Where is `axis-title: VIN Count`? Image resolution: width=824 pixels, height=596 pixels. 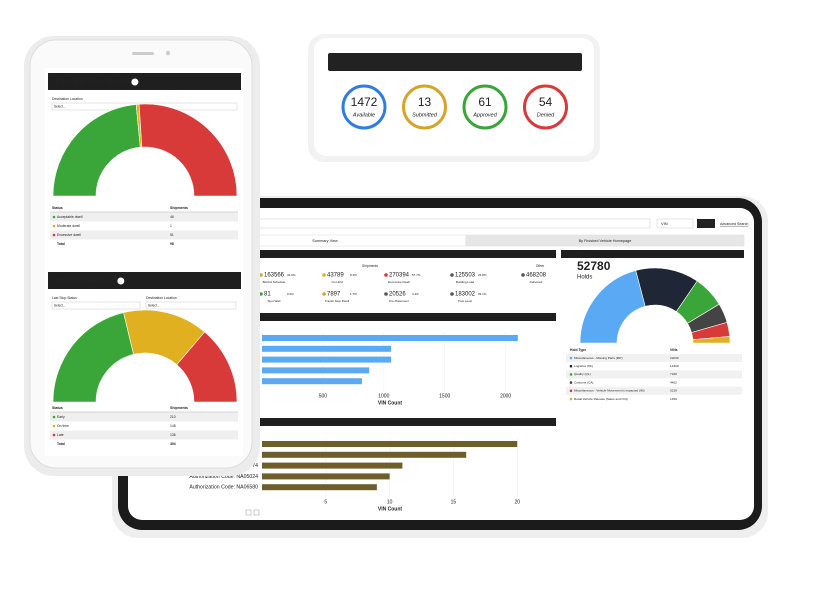 axis-title: VIN Count is located at coordinates (390, 509).